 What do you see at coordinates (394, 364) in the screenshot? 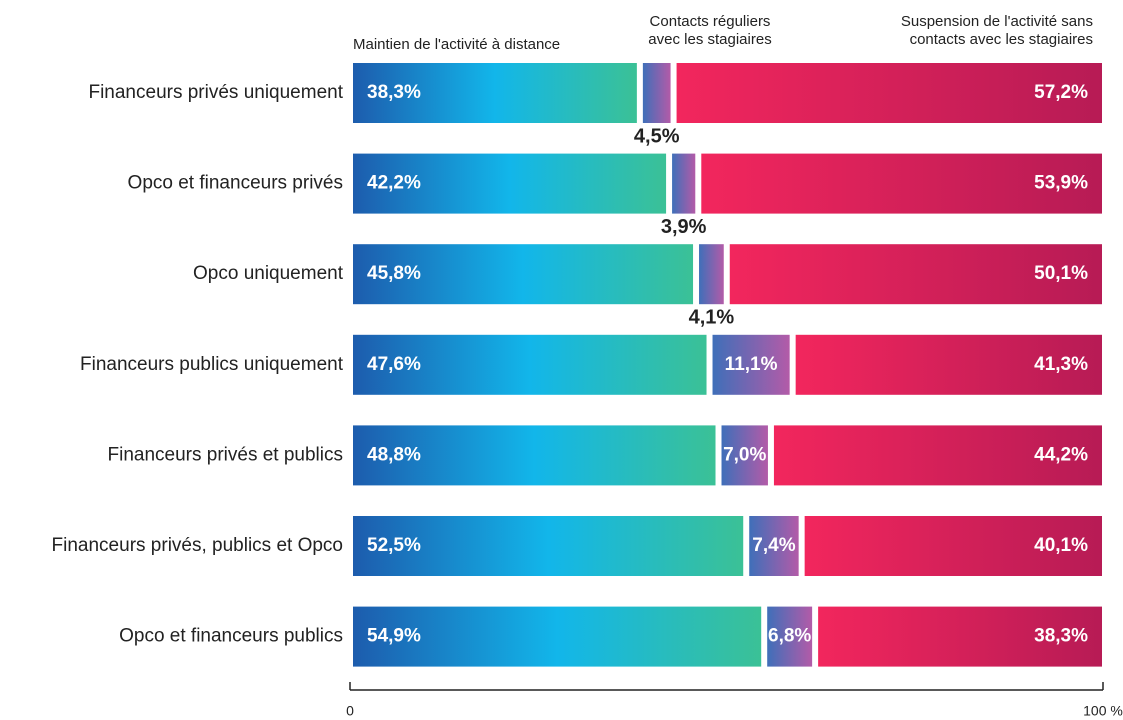
I see `value-label: 47,6%` at bounding box center [394, 364].